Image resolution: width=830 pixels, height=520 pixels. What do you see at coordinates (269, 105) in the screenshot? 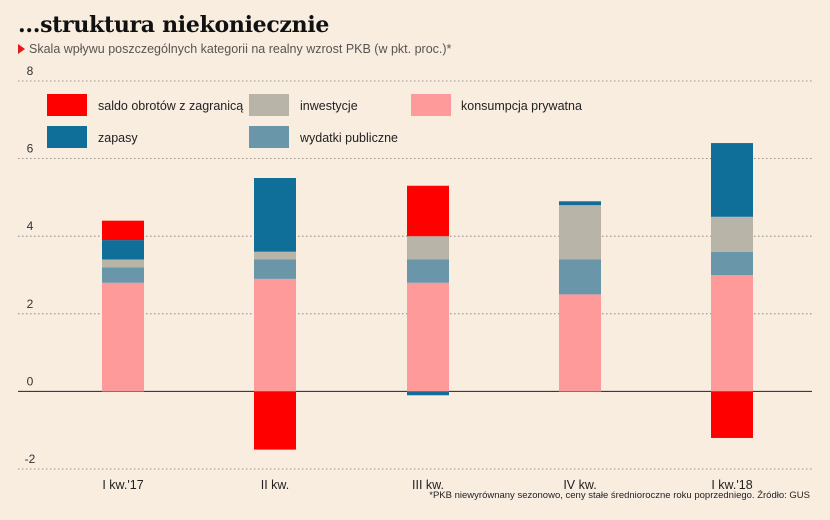
I see `legend-swatch-inwestycje` at bounding box center [269, 105].